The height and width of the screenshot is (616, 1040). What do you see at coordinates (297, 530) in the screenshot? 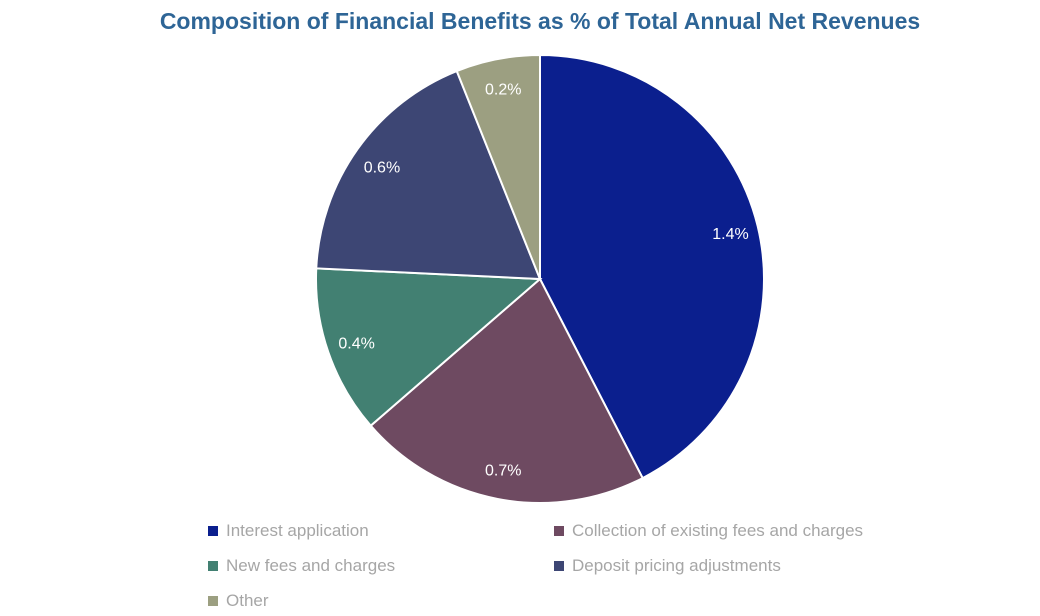
I see `legend-label: Interest application` at bounding box center [297, 530].